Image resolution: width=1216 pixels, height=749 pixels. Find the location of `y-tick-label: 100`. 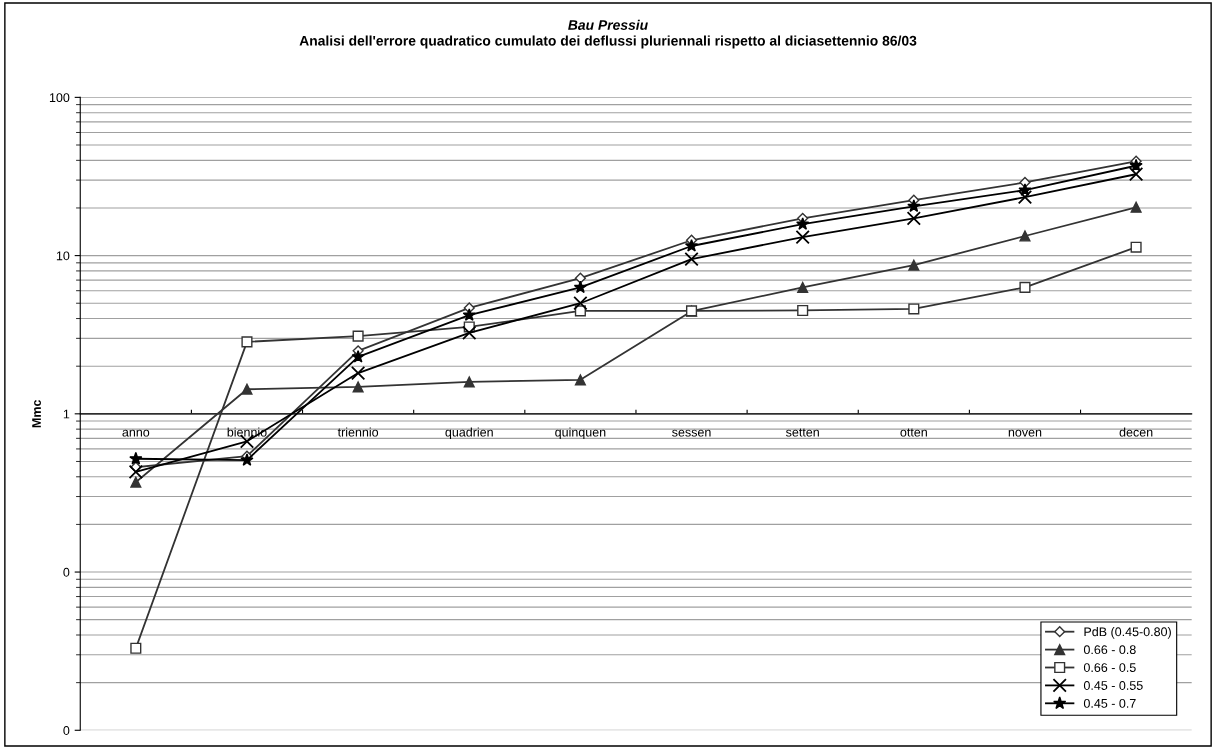

y-tick-label: 100 is located at coordinates (59, 98).